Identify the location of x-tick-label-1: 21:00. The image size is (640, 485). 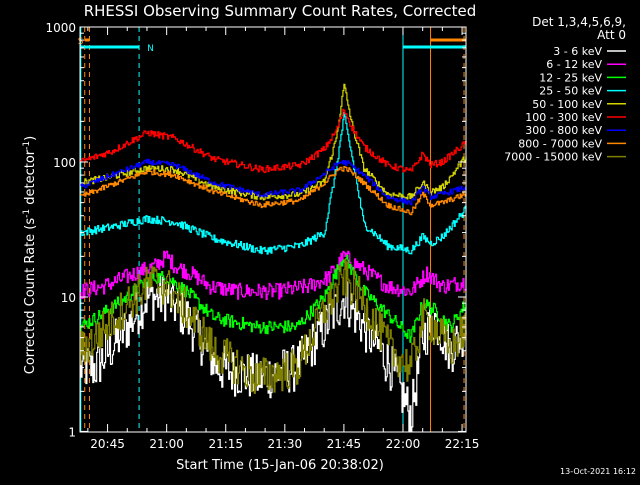
(166, 444).